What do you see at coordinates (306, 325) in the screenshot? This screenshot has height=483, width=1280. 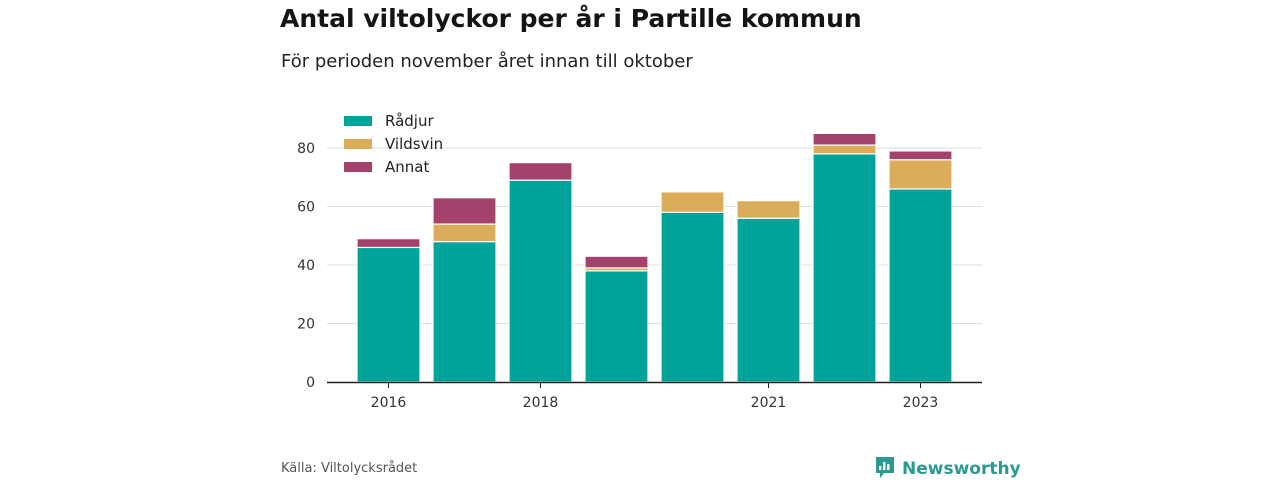 I see `y-tick-label: 20` at bounding box center [306, 325].